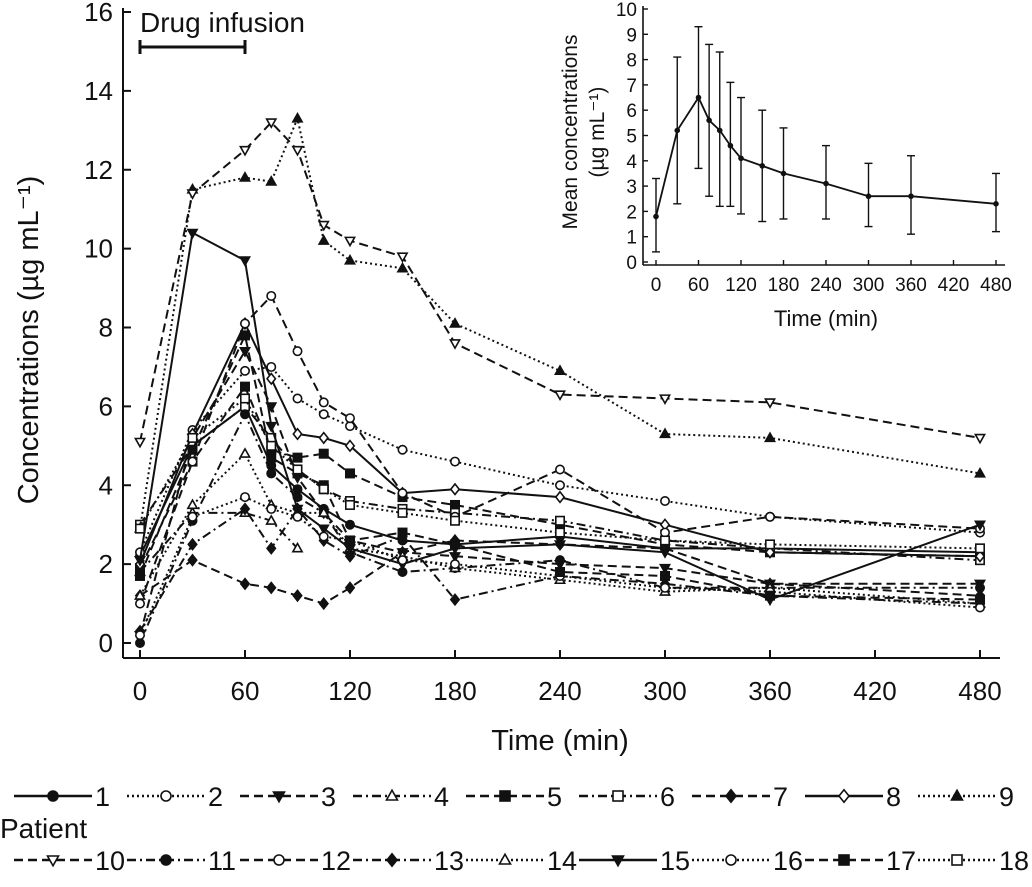  Describe the element at coordinates (740, 797) in the screenshot. I see `legend-item-patient-7: 7` at that location.